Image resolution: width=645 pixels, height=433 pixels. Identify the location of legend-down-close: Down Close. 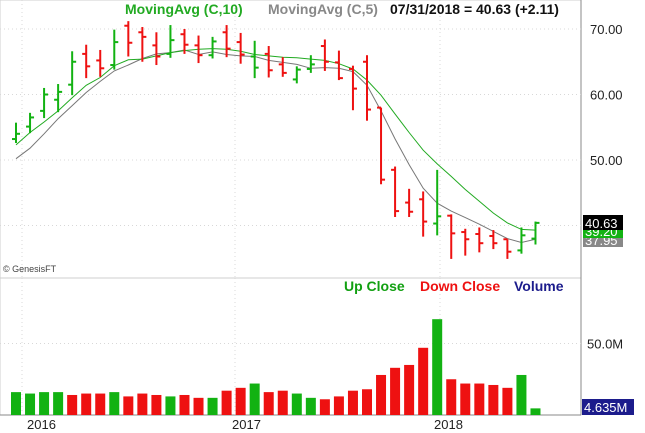
(460, 286).